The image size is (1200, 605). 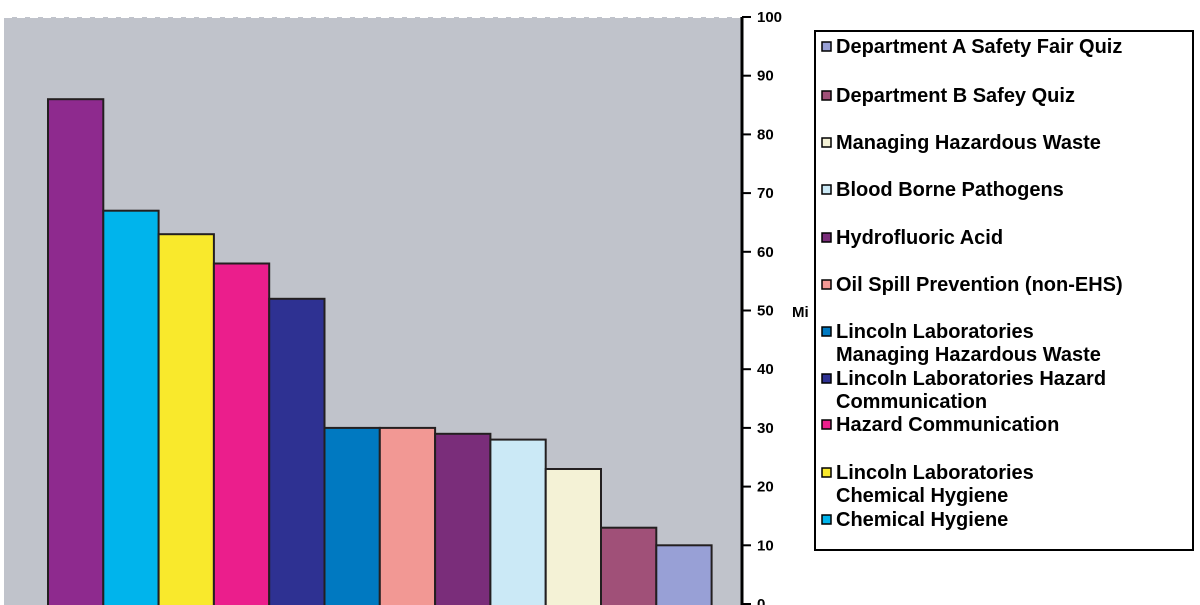 I want to click on y-tick-label-70: 70, so click(x=765, y=193).